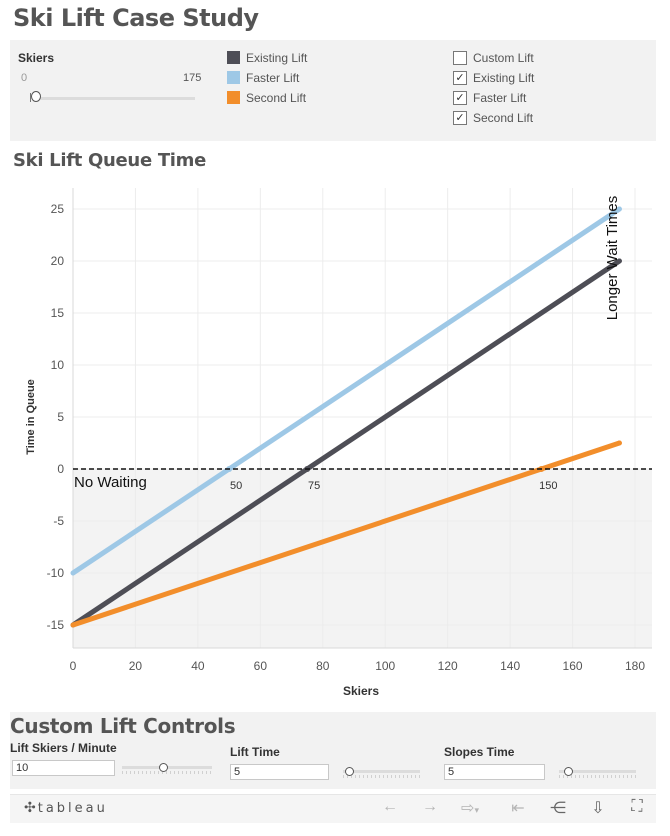 The height and width of the screenshot is (836, 670). What do you see at coordinates (58, 261) in the screenshot?
I see `y-tick-label: 20` at bounding box center [58, 261].